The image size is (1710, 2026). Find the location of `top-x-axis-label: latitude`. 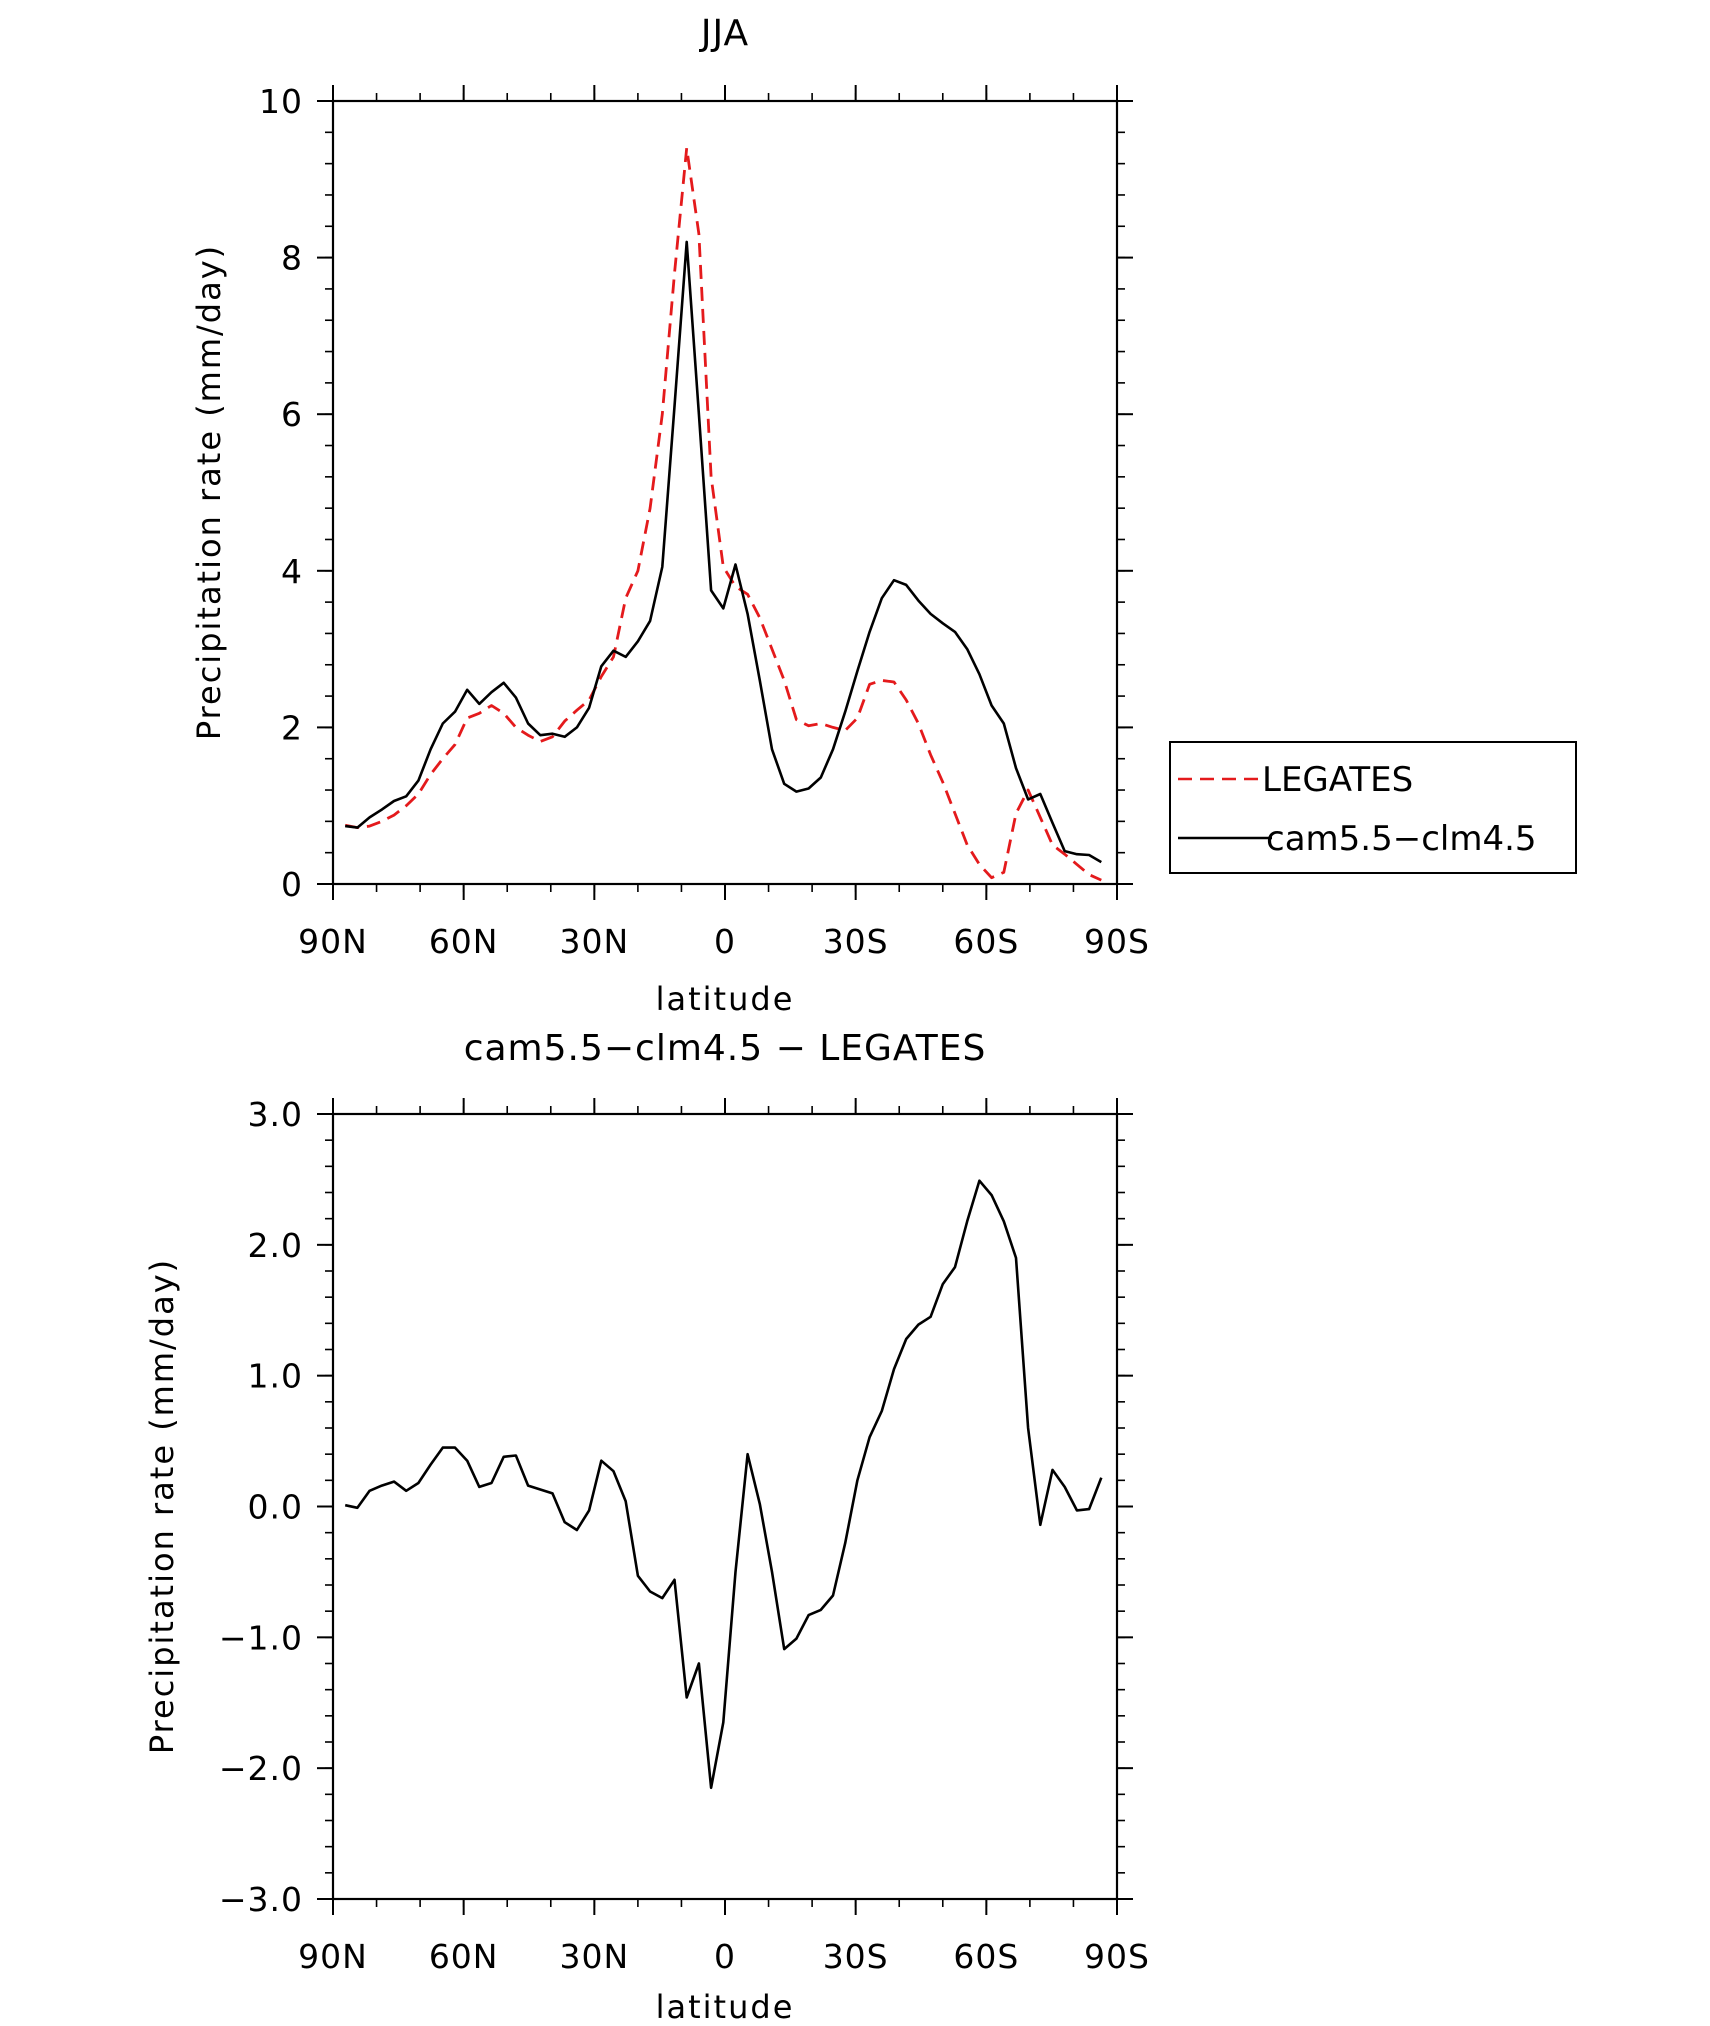

top-x-axis-label: latitude is located at coordinates (725, 999).